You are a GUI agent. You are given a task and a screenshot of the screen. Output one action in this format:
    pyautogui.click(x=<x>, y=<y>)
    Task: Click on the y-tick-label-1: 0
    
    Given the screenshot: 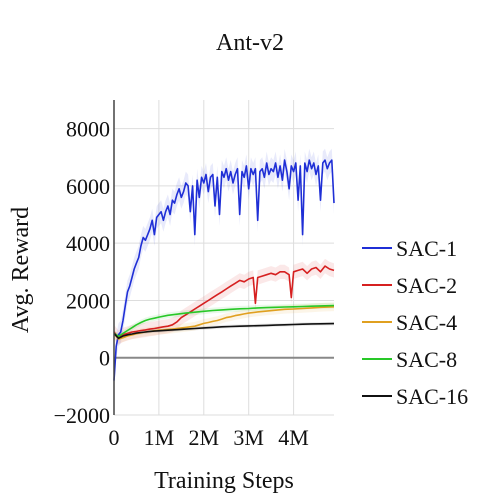 What is the action you would take?
    pyautogui.click(x=104, y=358)
    